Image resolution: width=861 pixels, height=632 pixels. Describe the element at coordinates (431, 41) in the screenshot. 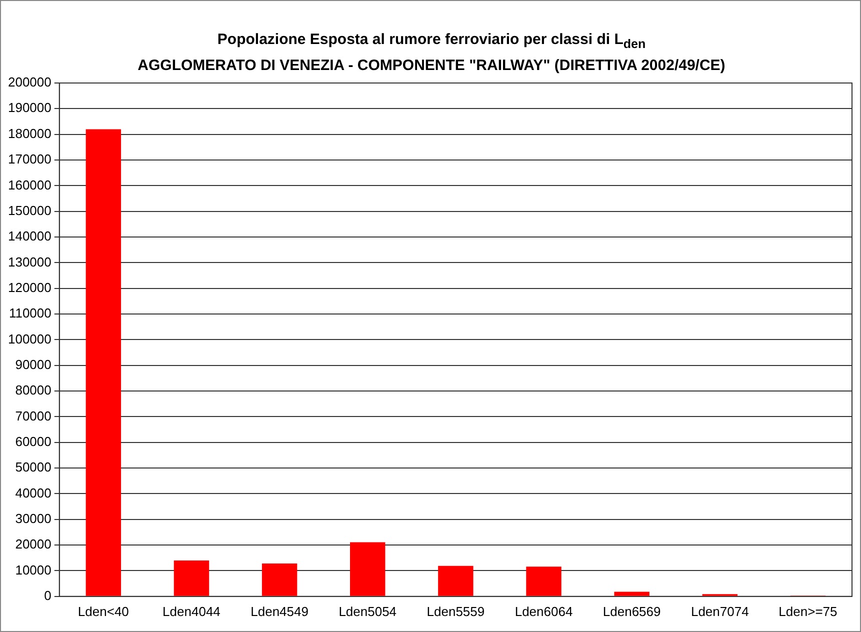

I see `chart-title: Popolazione Esposta al rumore ferroviario per classi di L$_{den}$` at that location.